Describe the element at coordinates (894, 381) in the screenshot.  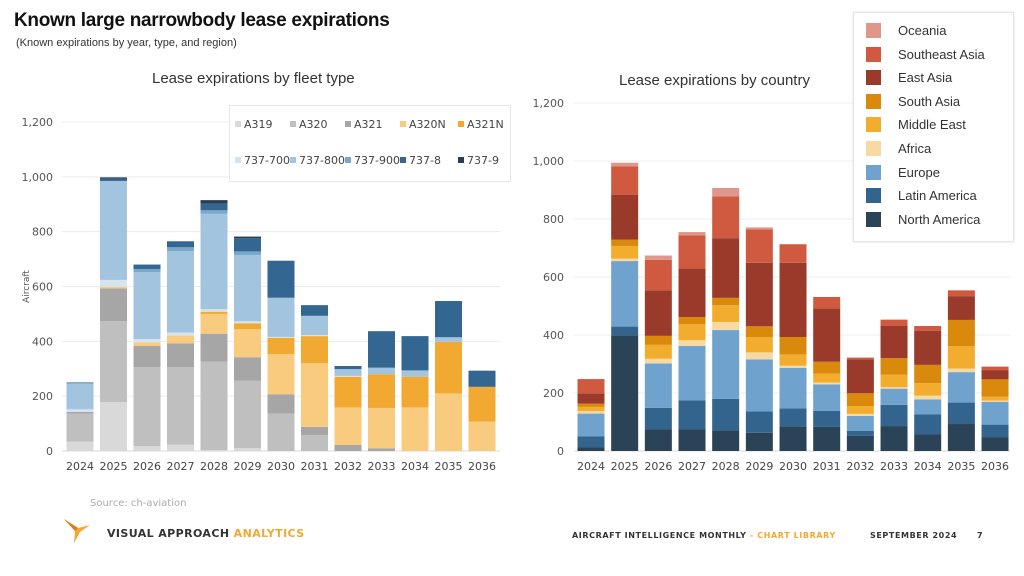
I see `bar-segment-country-2033-middle-east` at that location.